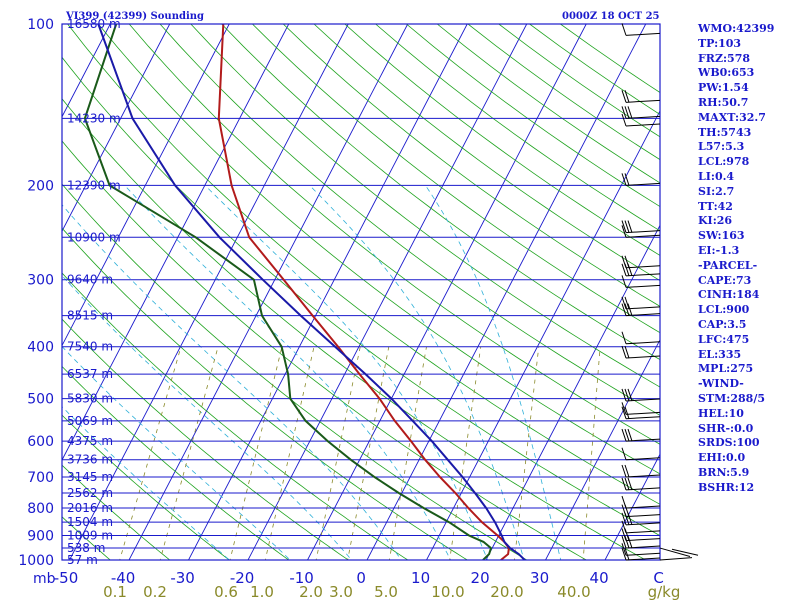 The width and height of the screenshot is (800, 600). I want to click on index-value: EI:-1.3, so click(719, 250).